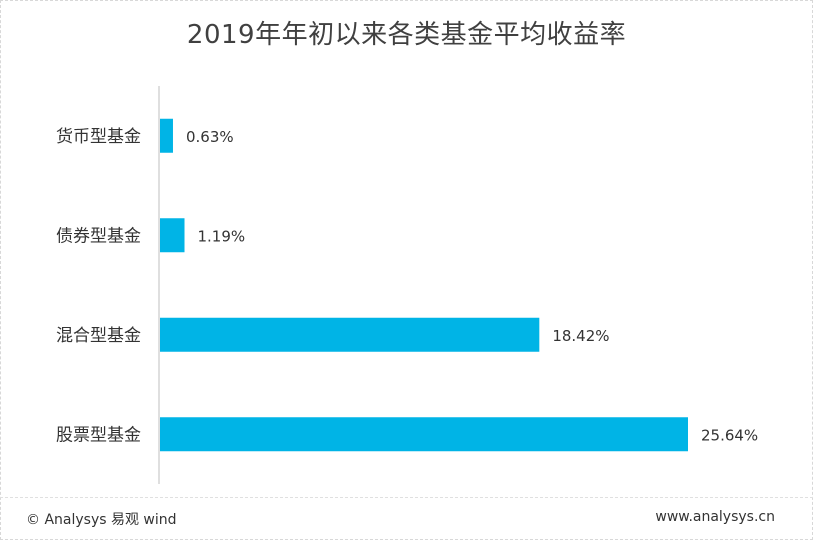 This screenshot has width=813, height=540. What do you see at coordinates (98, 236) in the screenshot?
I see `category-label: 债券型基金` at bounding box center [98, 236].